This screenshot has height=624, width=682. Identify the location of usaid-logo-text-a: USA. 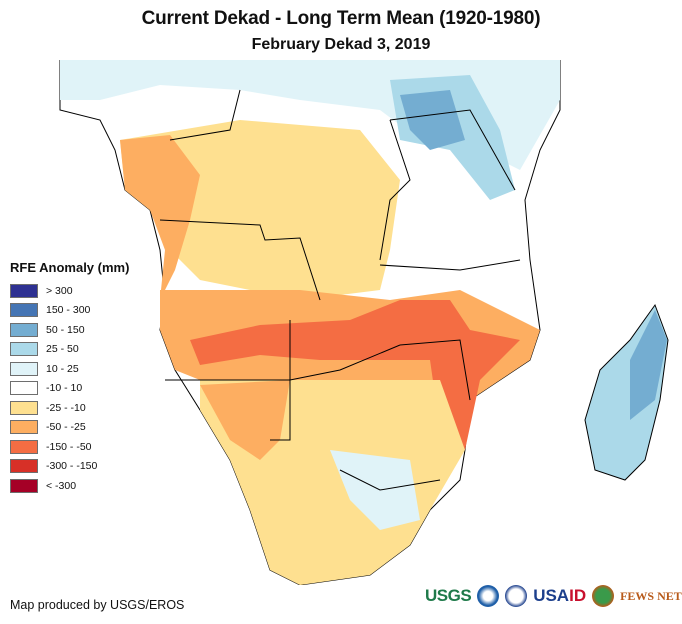
(551, 595).